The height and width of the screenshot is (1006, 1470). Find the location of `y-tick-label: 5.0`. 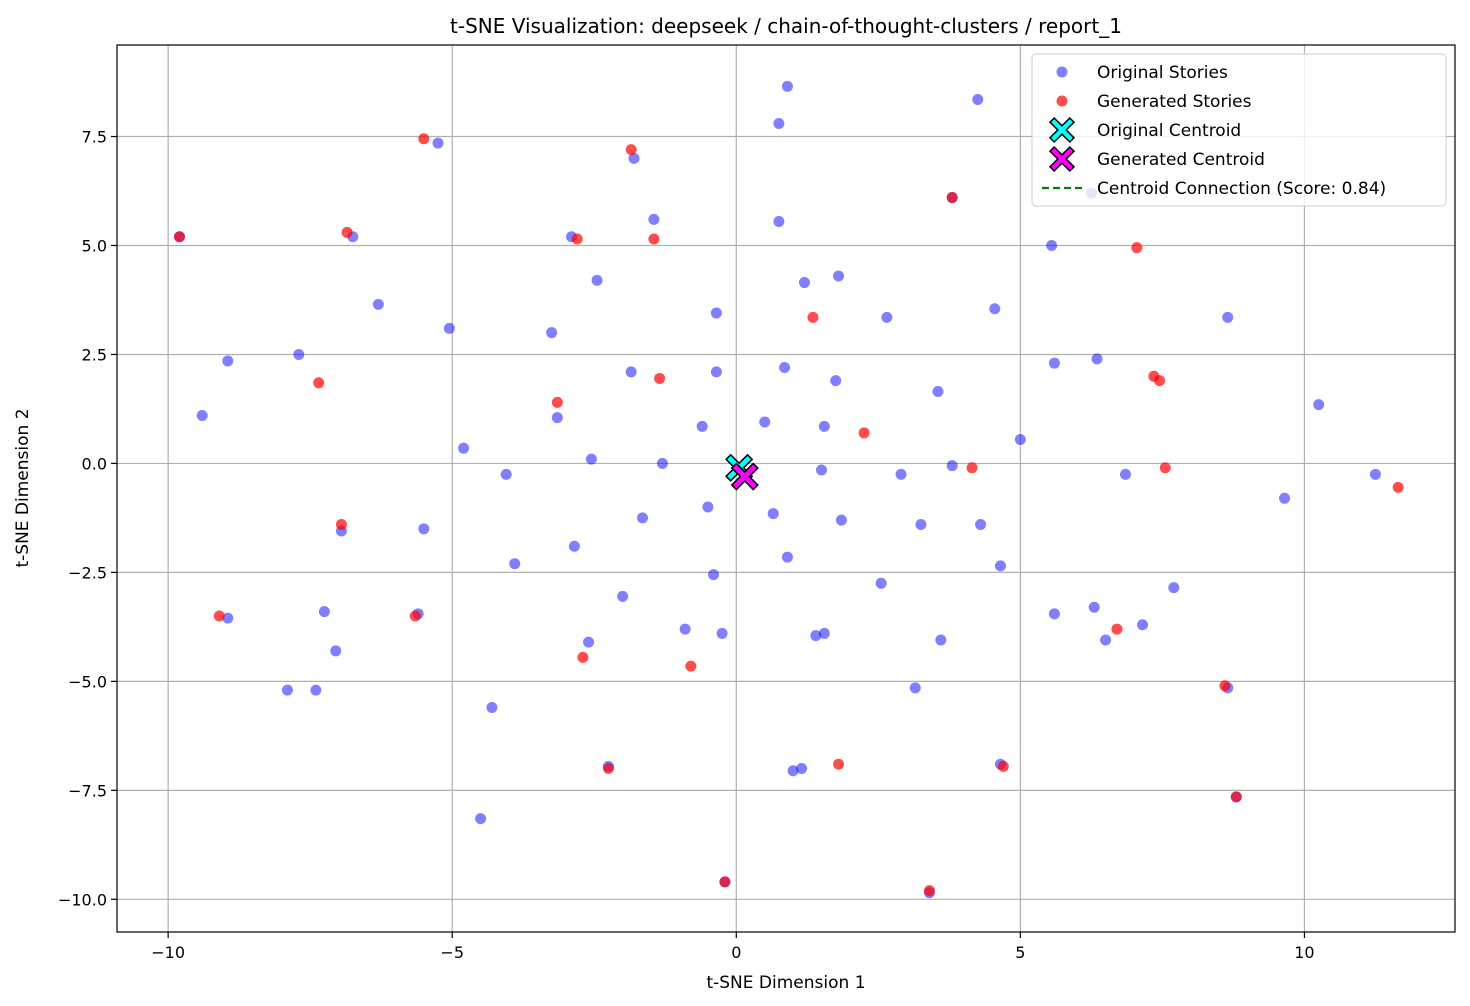

y-tick-label: 5.0 is located at coordinates (94, 246).